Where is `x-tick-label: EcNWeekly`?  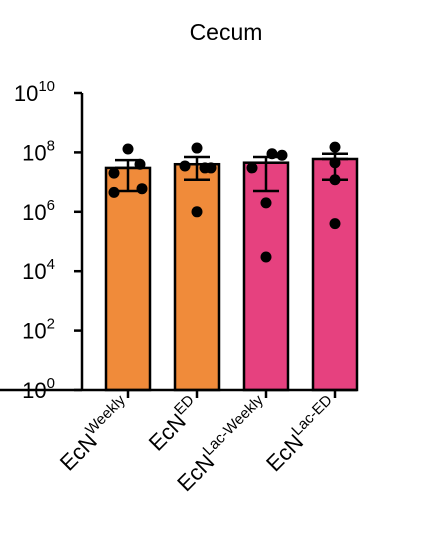 x-tick-label: EcNWeekly is located at coordinates (95, 433).